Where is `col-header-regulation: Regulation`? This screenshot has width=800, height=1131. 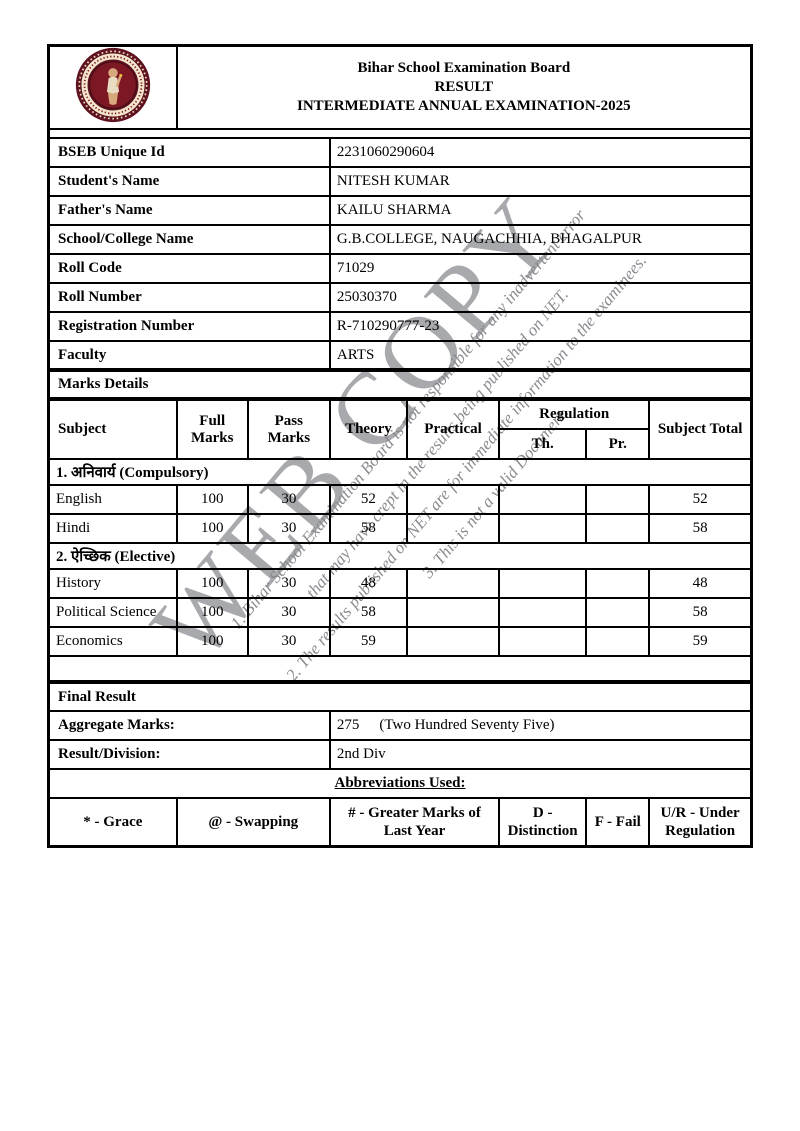 col-header-regulation: Regulation is located at coordinates (574, 413).